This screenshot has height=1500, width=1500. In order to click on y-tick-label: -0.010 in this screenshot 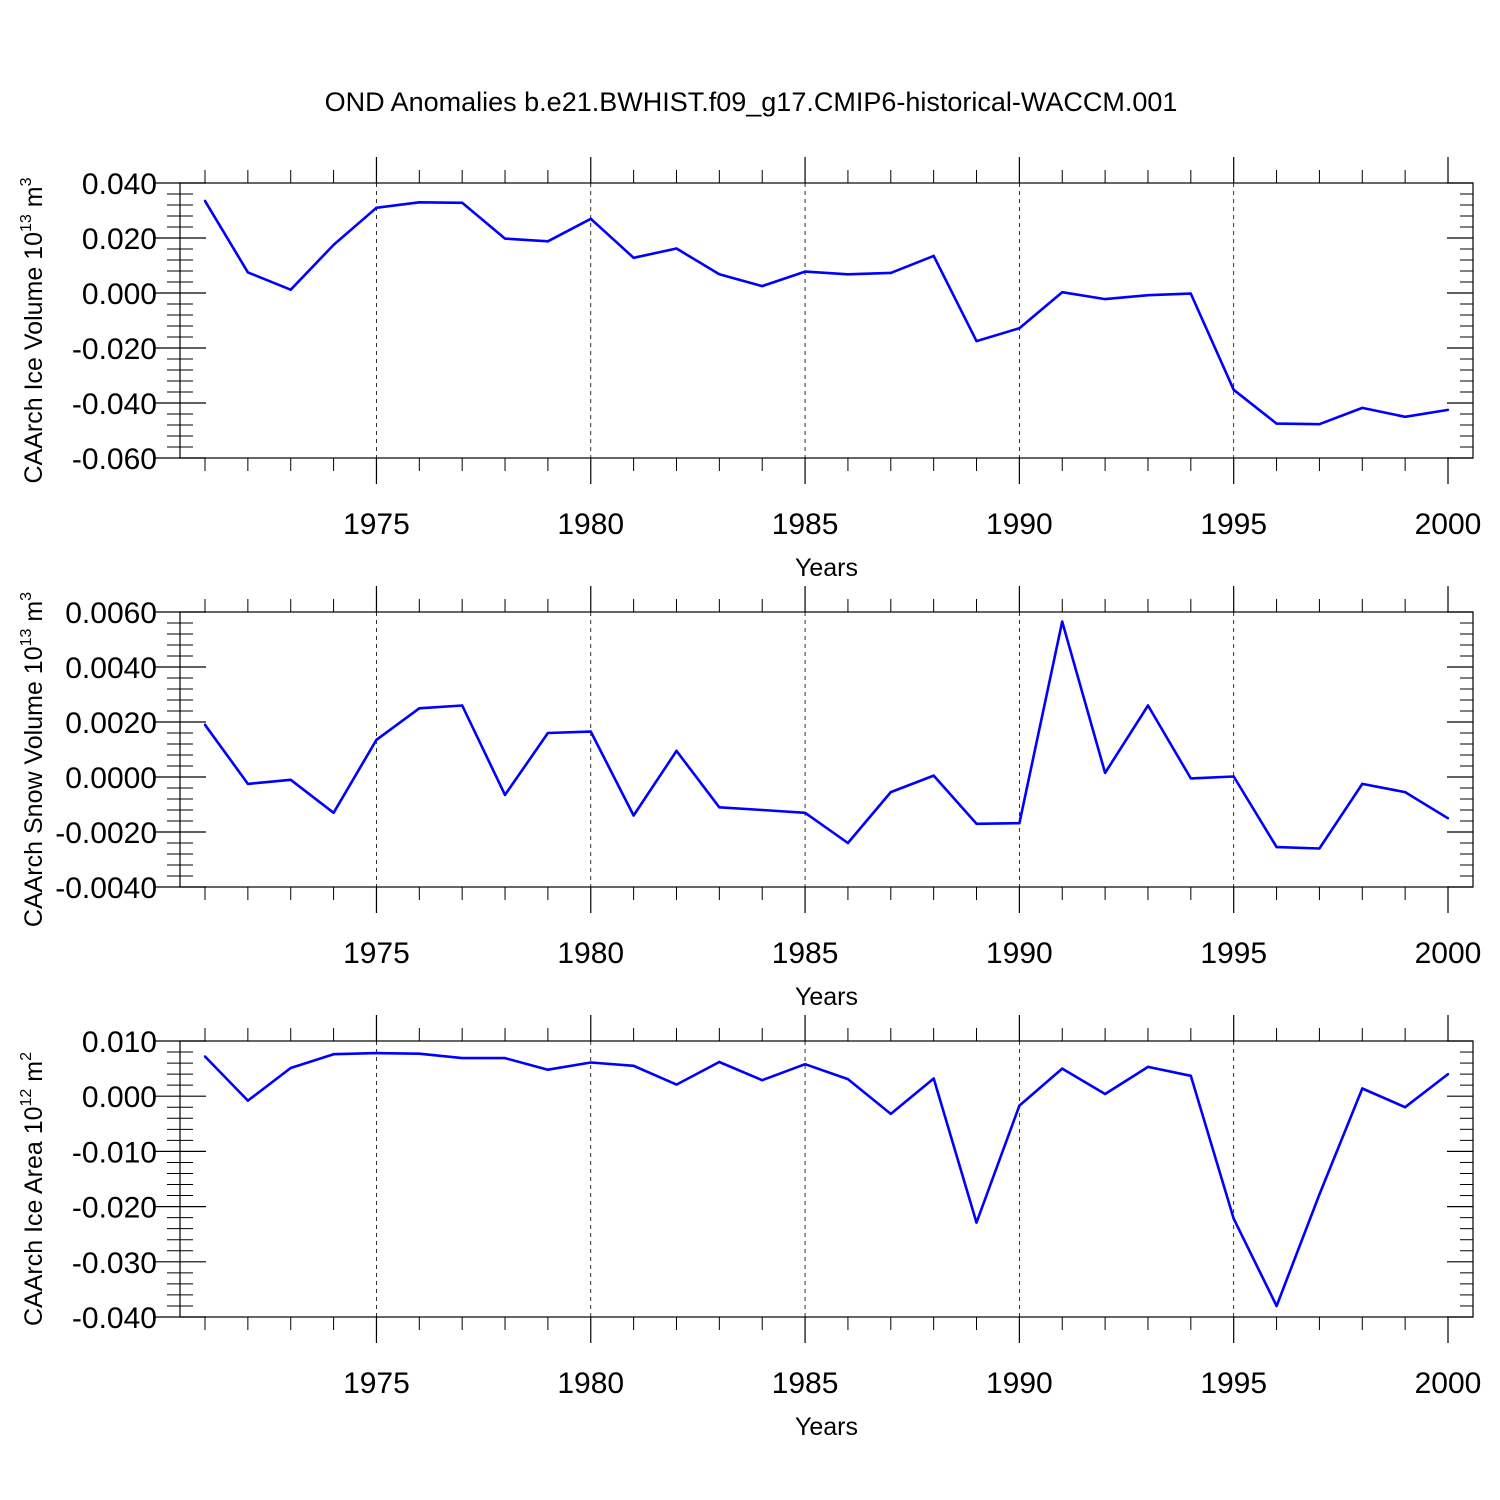, I will do `click(114, 1152)`.